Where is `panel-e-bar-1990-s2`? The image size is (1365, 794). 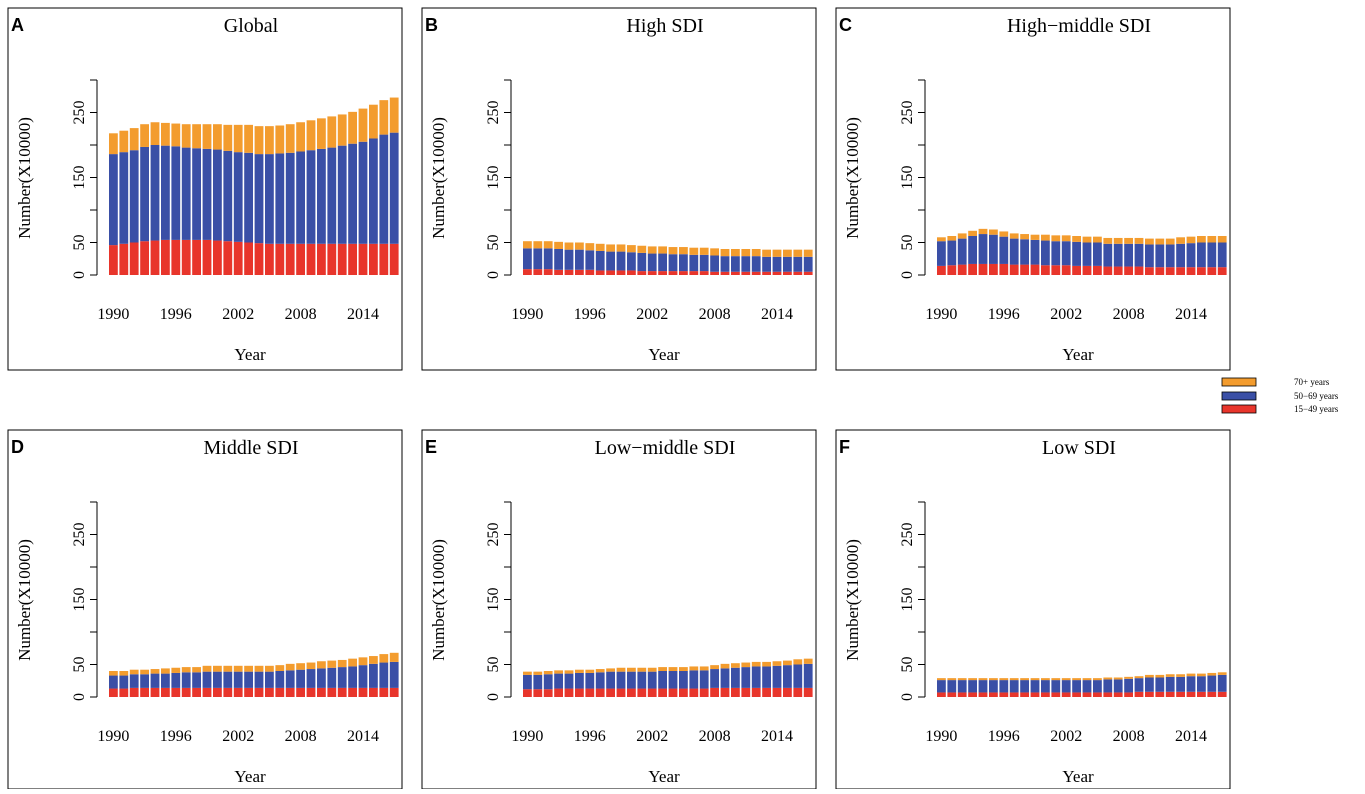 panel-e-bar-1990-s2 is located at coordinates (527, 673).